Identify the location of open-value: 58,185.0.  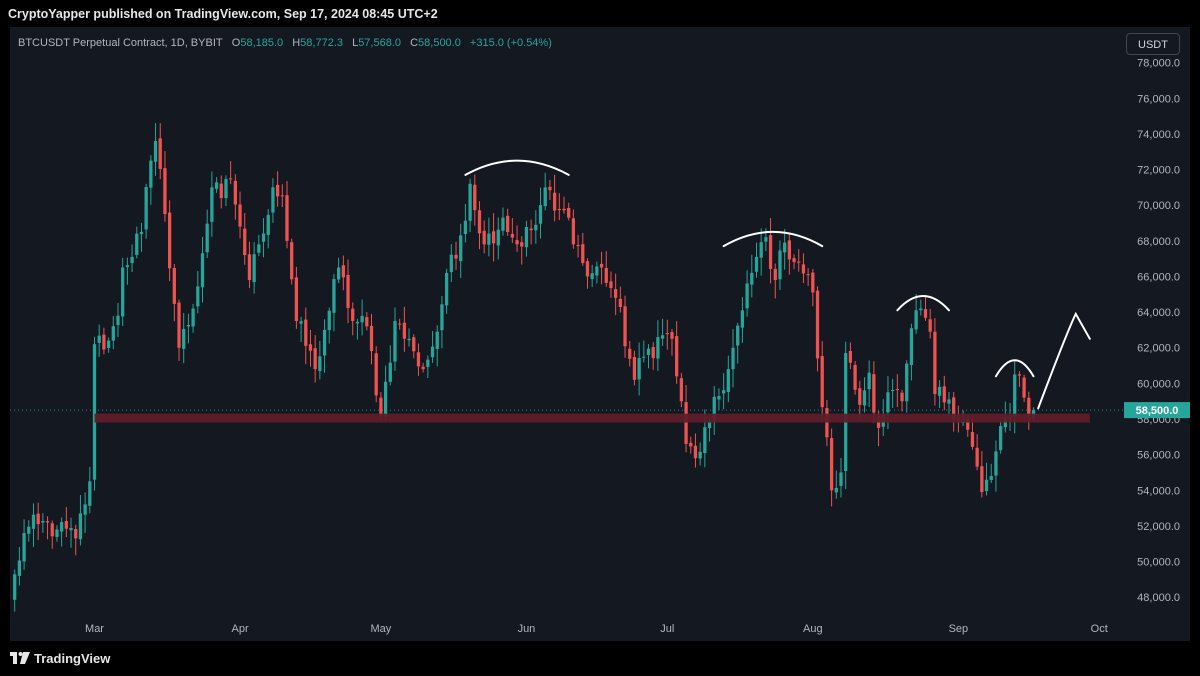
(262, 43).